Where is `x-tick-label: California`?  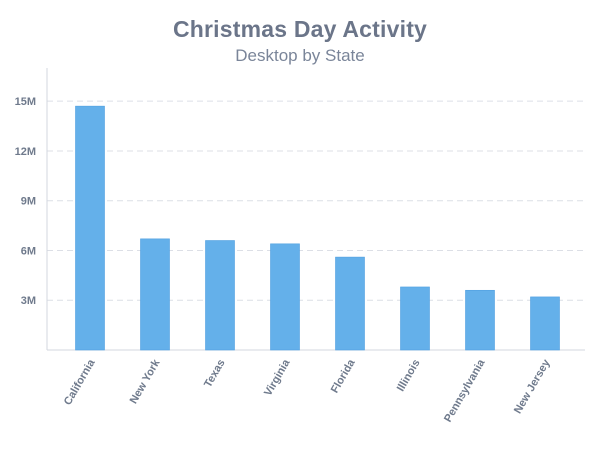
x-tick-label: California is located at coordinates (80, 382).